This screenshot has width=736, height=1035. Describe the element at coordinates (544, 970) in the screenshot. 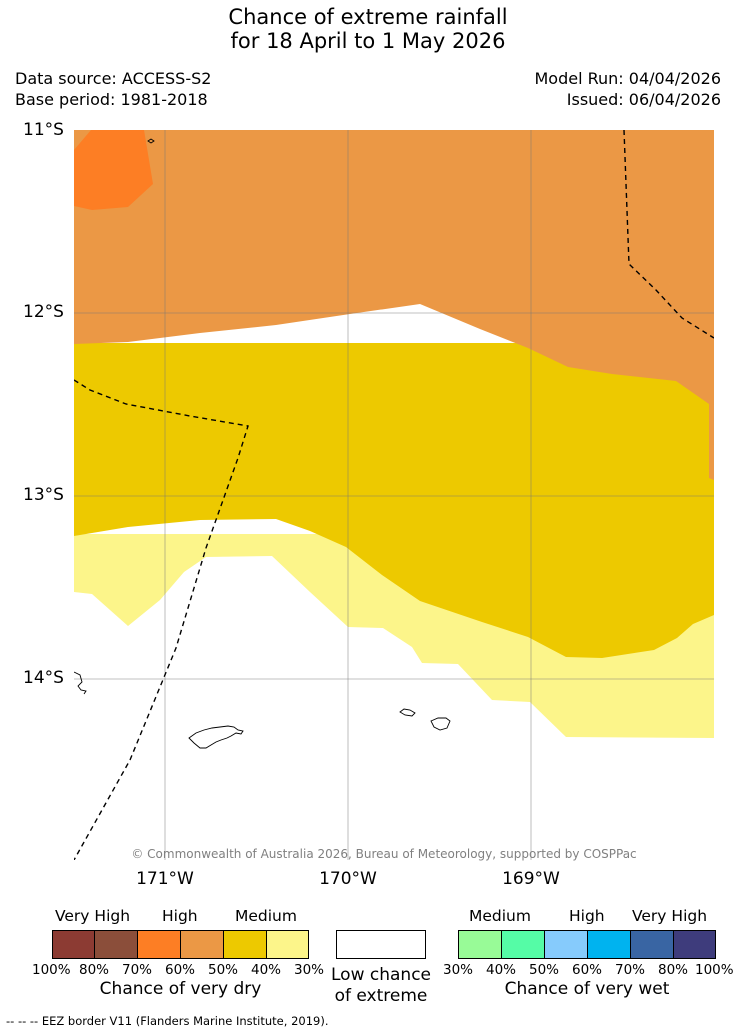

I see `legend-wet-tick: 50%` at that location.